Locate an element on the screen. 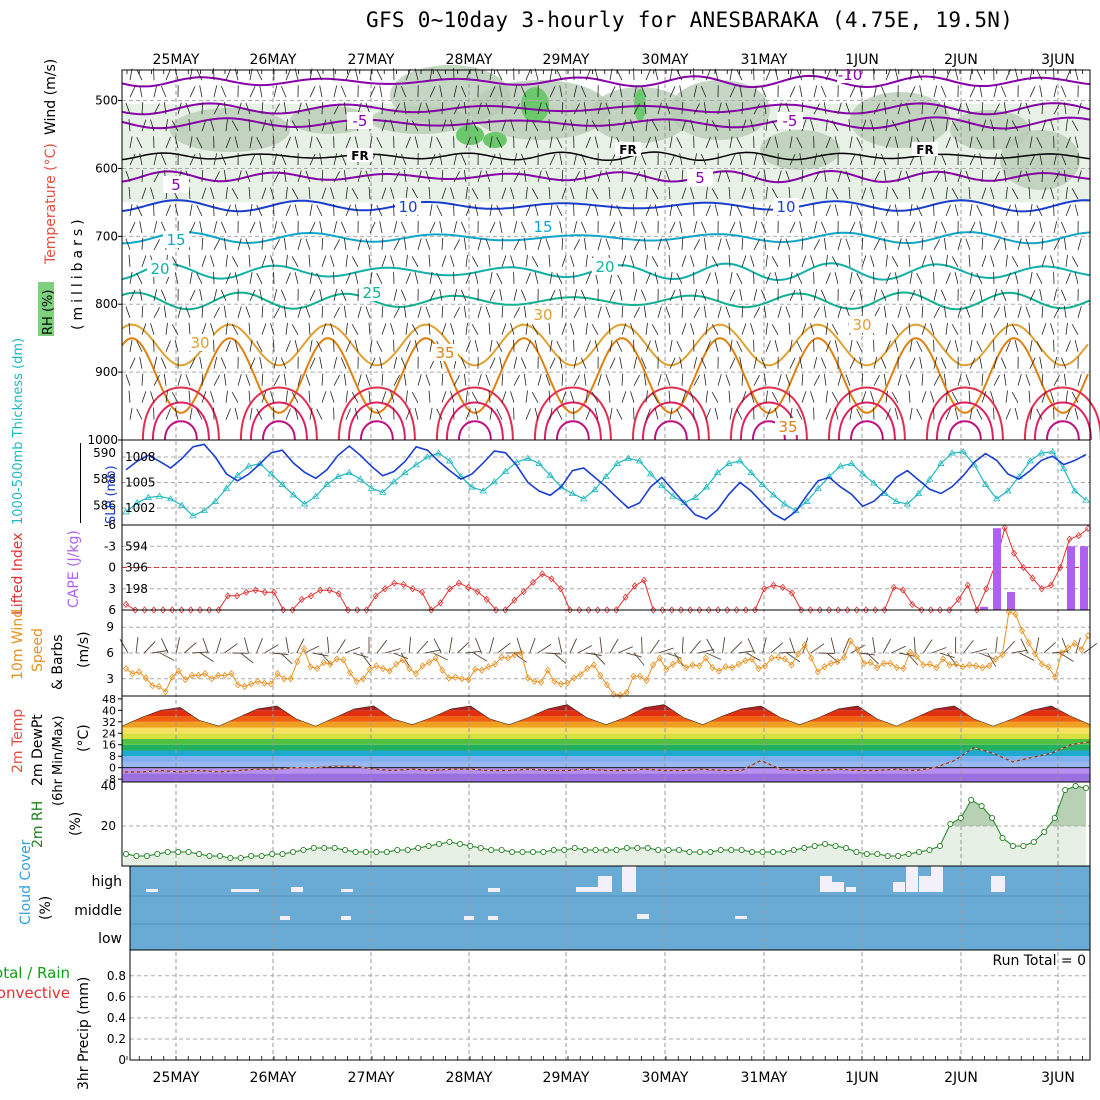 This screenshot has height=1100, width=1100. isotherm-minus10 is located at coordinates (606, 81).